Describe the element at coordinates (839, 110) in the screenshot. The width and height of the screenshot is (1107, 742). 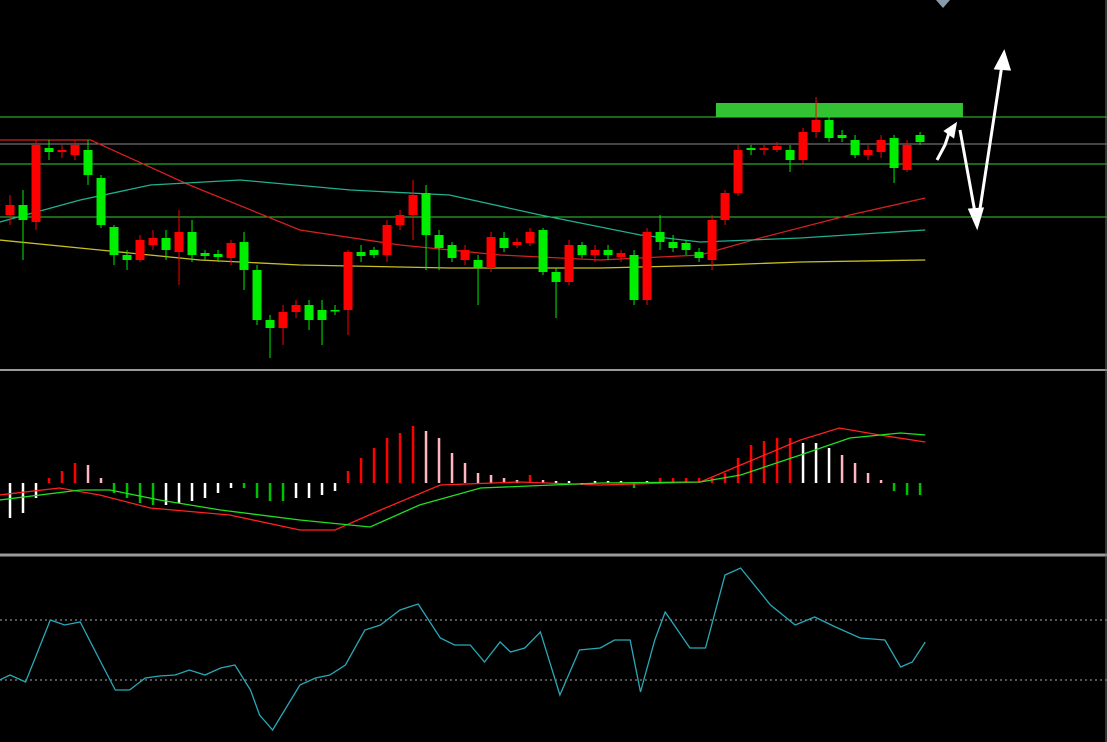
I see `zone` at that location.